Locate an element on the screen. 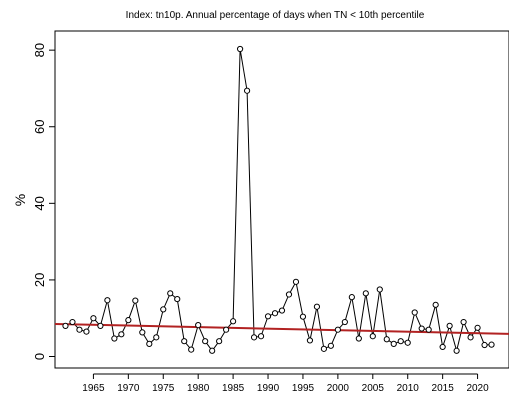 This screenshot has height=397, width=509. x-tick-label-7: 2000 is located at coordinates (338, 388).